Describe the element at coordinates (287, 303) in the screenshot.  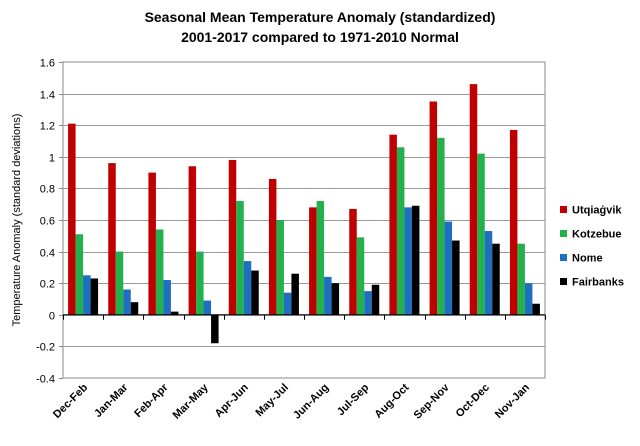
I see `bar-3-may-jul` at that location.